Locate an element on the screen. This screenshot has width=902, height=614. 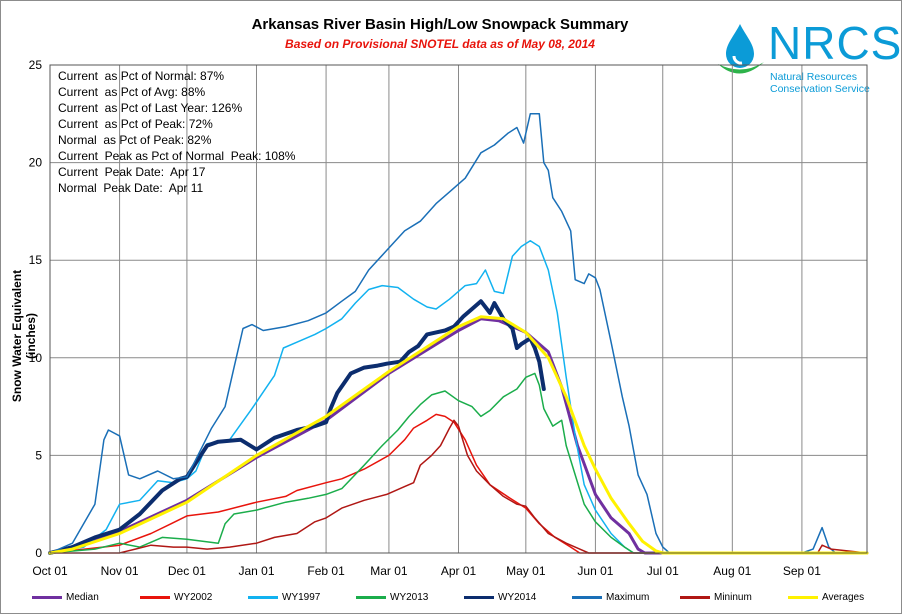
legend-item-wy2013: WY2013 is located at coordinates (392, 597).